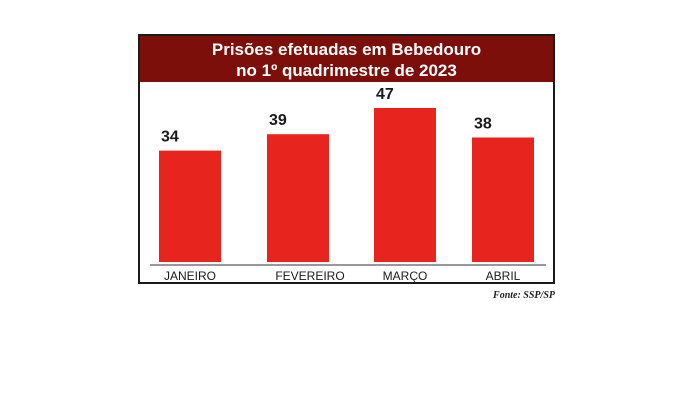 The image size is (696, 404). I want to click on data-label-abril: 38, so click(483, 123).